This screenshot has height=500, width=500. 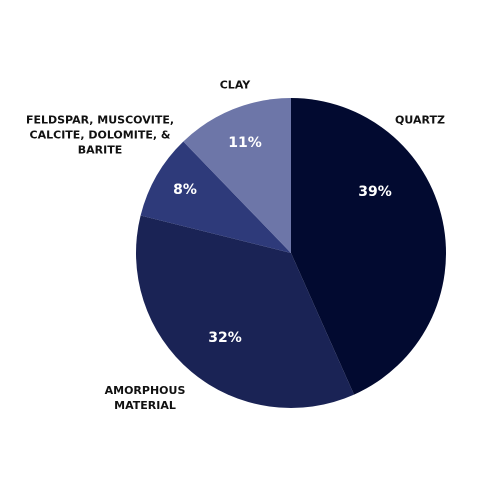 I want to click on category-label: AMORPHOUS MATERIAL, so click(x=145, y=398).